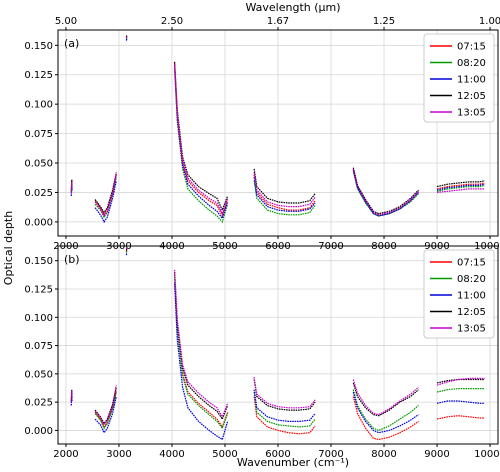  What do you see at coordinates (65, 454) in the screenshot?
I see `x-tick-label: 2000` at bounding box center [65, 454].